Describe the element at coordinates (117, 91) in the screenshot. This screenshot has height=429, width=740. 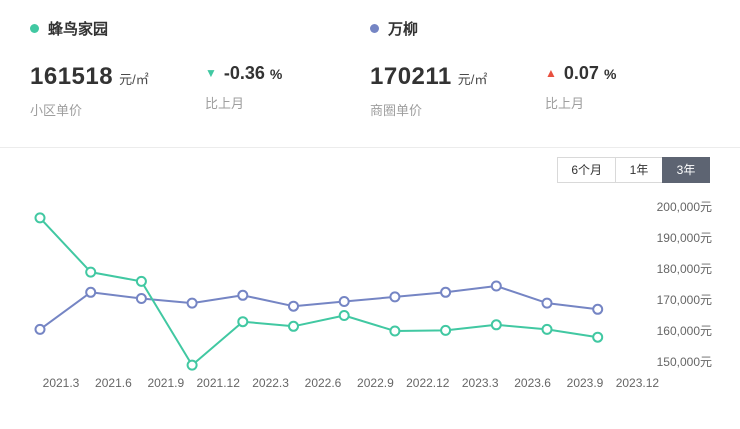
I see `community-price-block: 161518 元/㎡ 小区单价` at that location.